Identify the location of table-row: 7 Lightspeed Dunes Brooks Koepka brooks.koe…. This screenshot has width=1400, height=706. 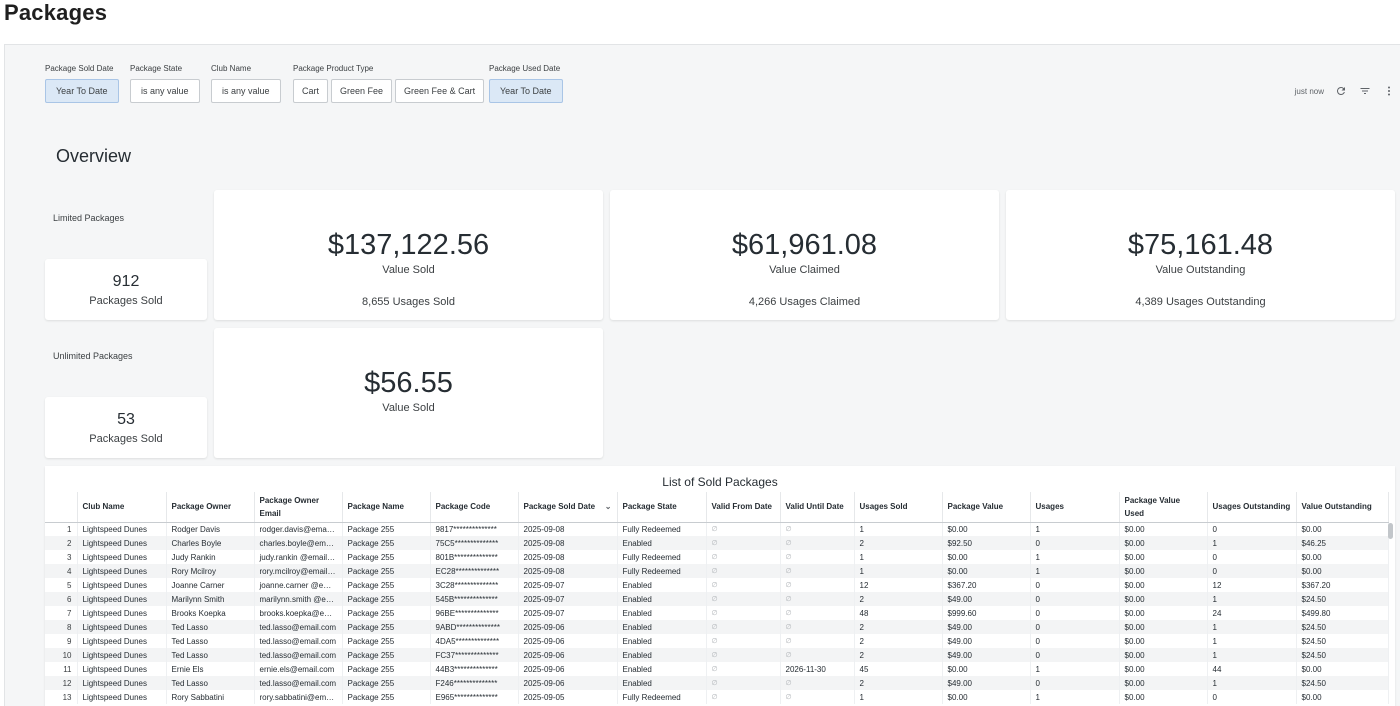
(717, 613).